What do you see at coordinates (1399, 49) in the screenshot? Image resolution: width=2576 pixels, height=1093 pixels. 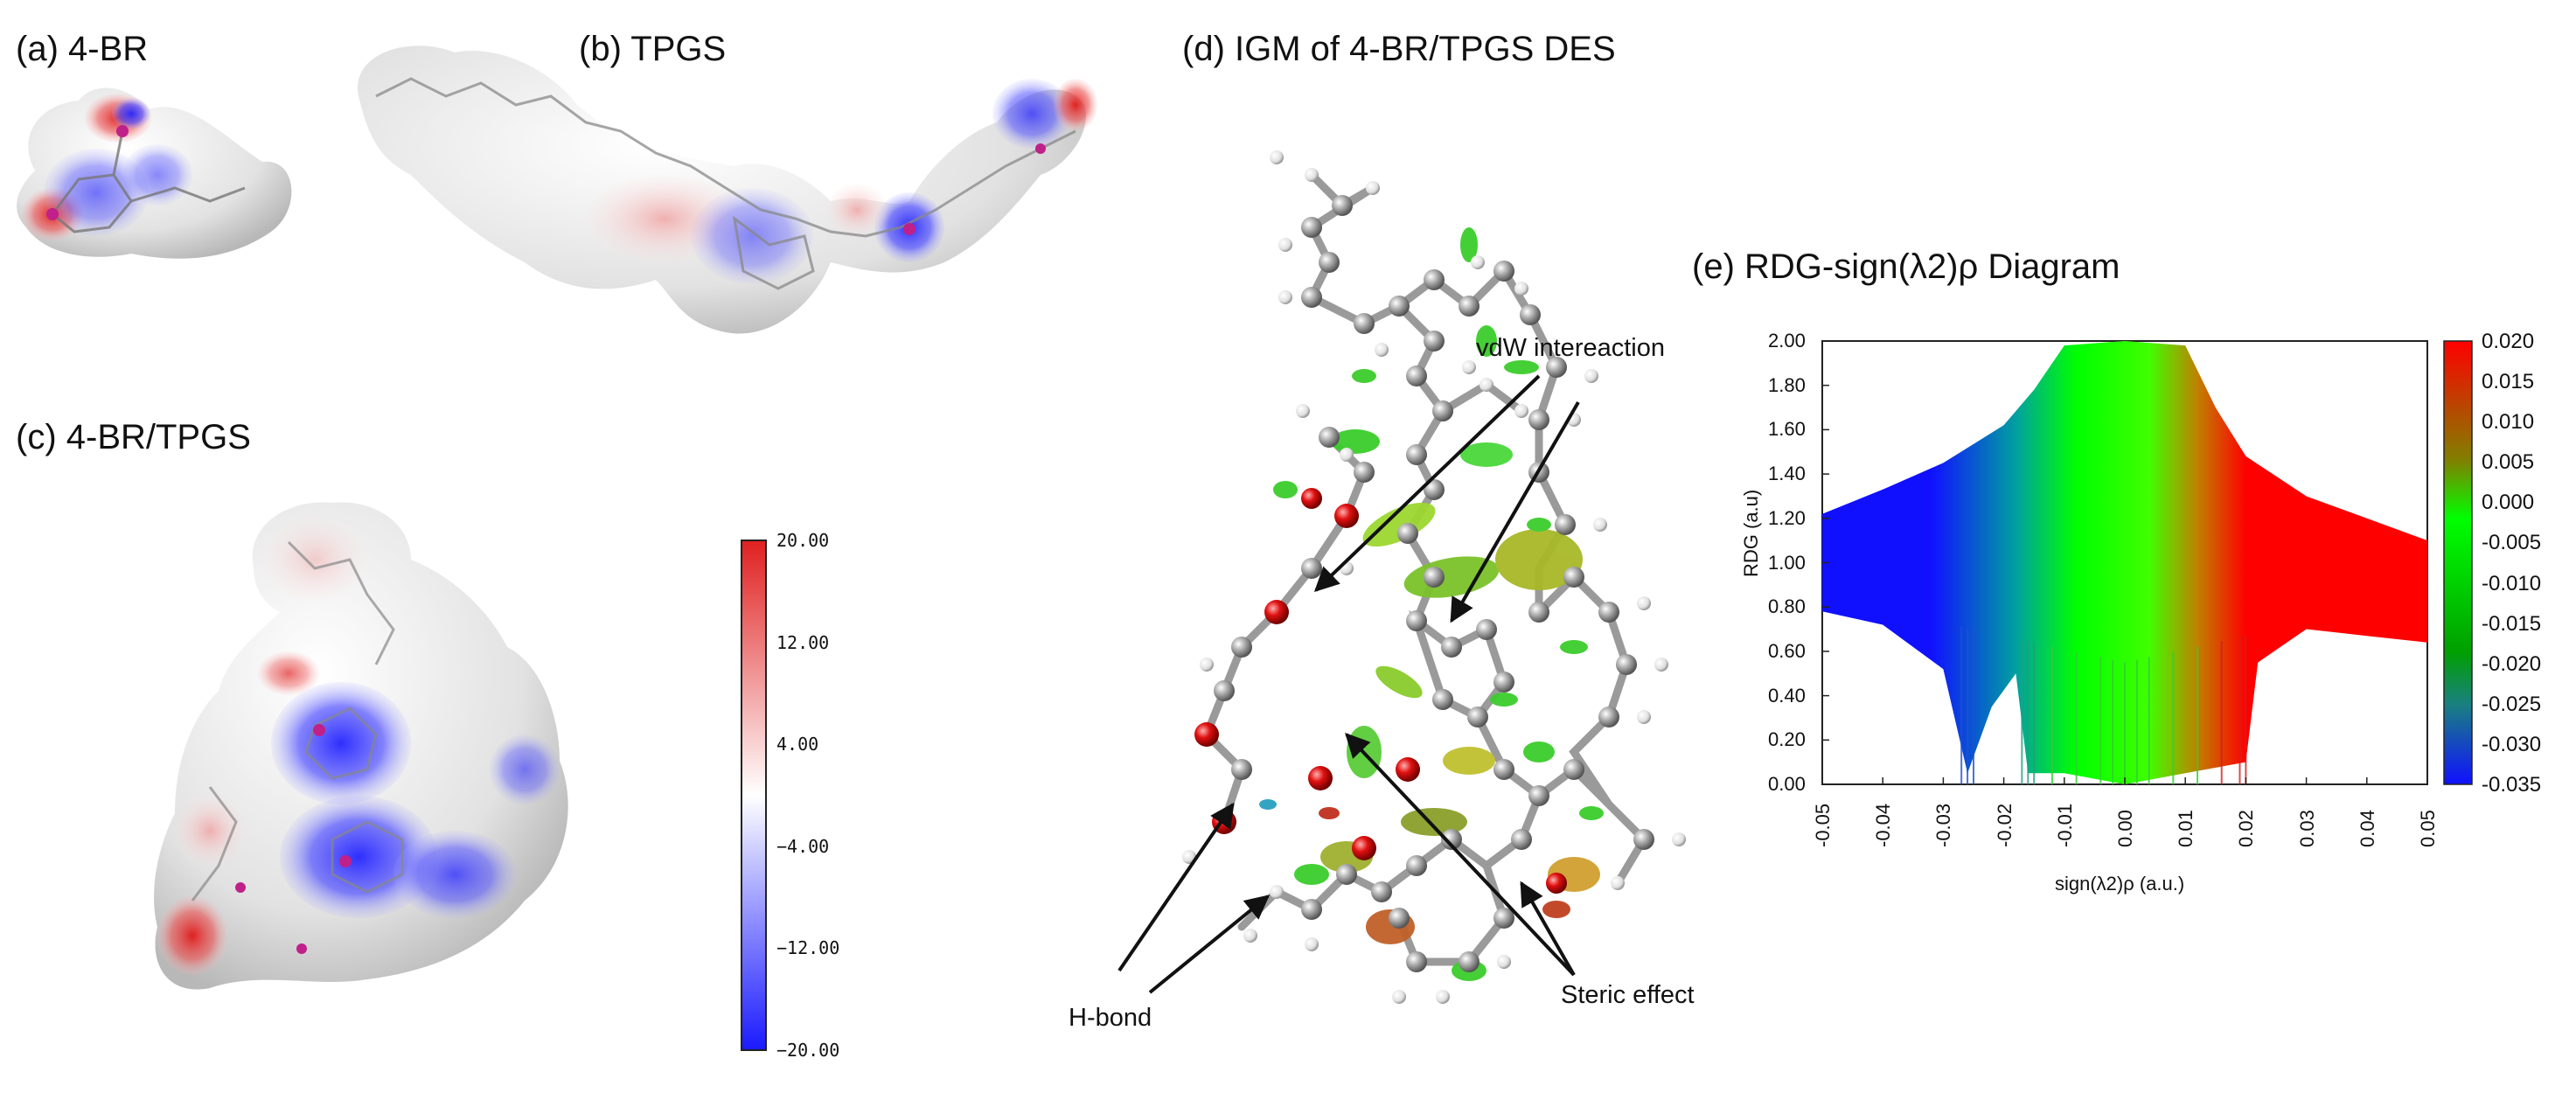 I see `panel-d-label: (d) IGM of 4-BR/TPGS DES` at bounding box center [1399, 49].